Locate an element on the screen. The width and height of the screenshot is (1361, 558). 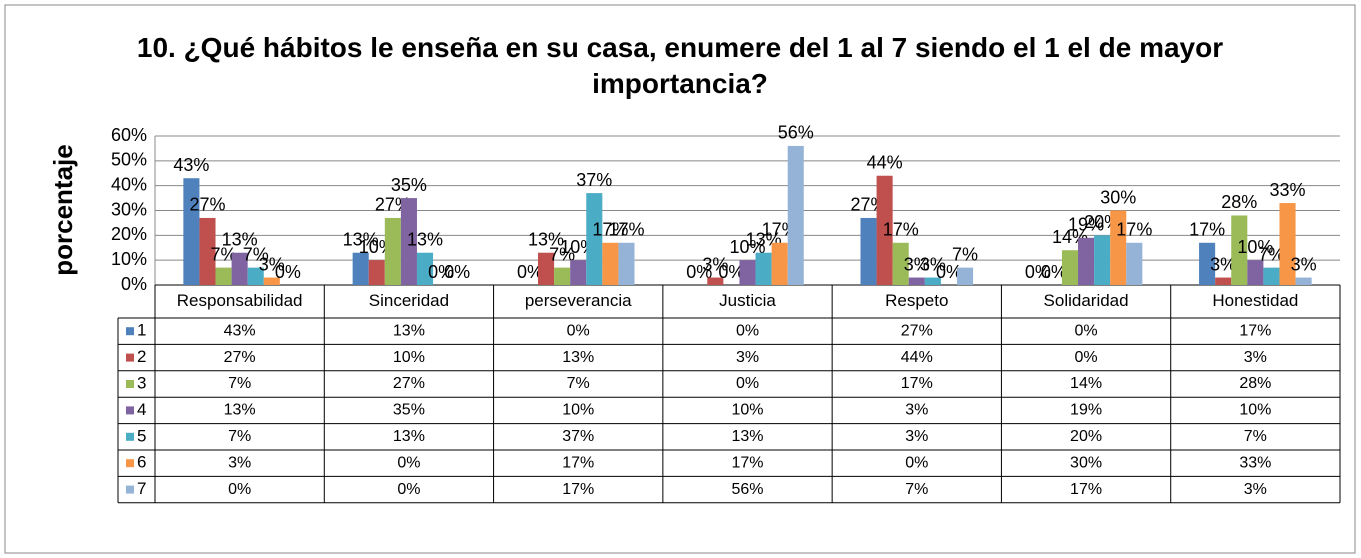
legend-label: 4 is located at coordinates (141, 409).